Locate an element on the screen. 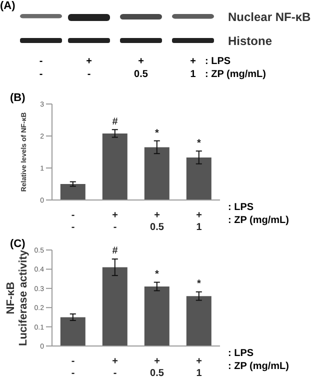  category-label: + - is located at coordinates (89, 68).